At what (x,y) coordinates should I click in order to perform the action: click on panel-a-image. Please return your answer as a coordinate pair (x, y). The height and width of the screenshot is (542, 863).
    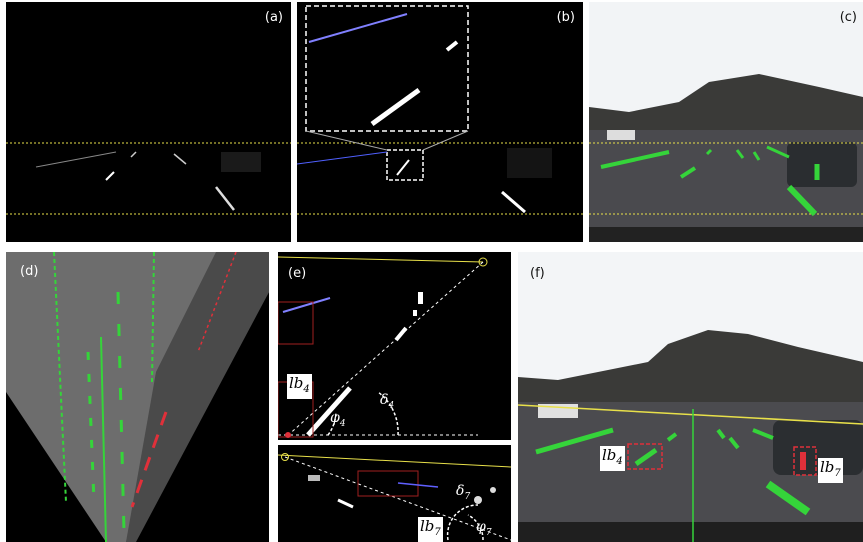
    Looking at the image, I should click on (148, 178).